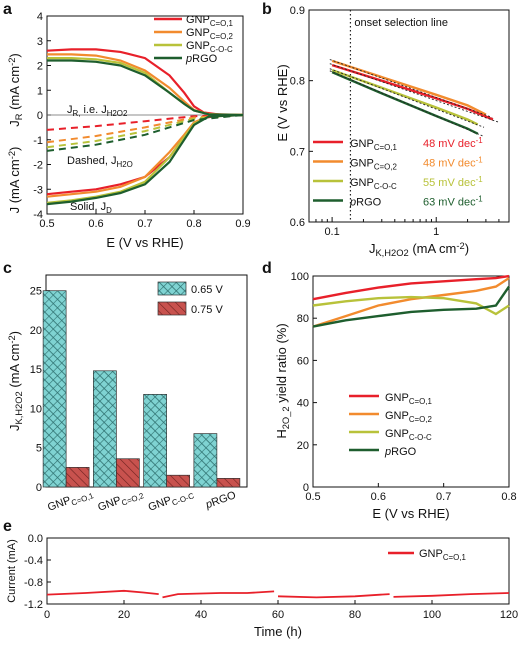  What do you see at coordinates (453, 202) in the screenshot?
I see `slope-label-b: 63 mV dec-1` at bounding box center [453, 202].